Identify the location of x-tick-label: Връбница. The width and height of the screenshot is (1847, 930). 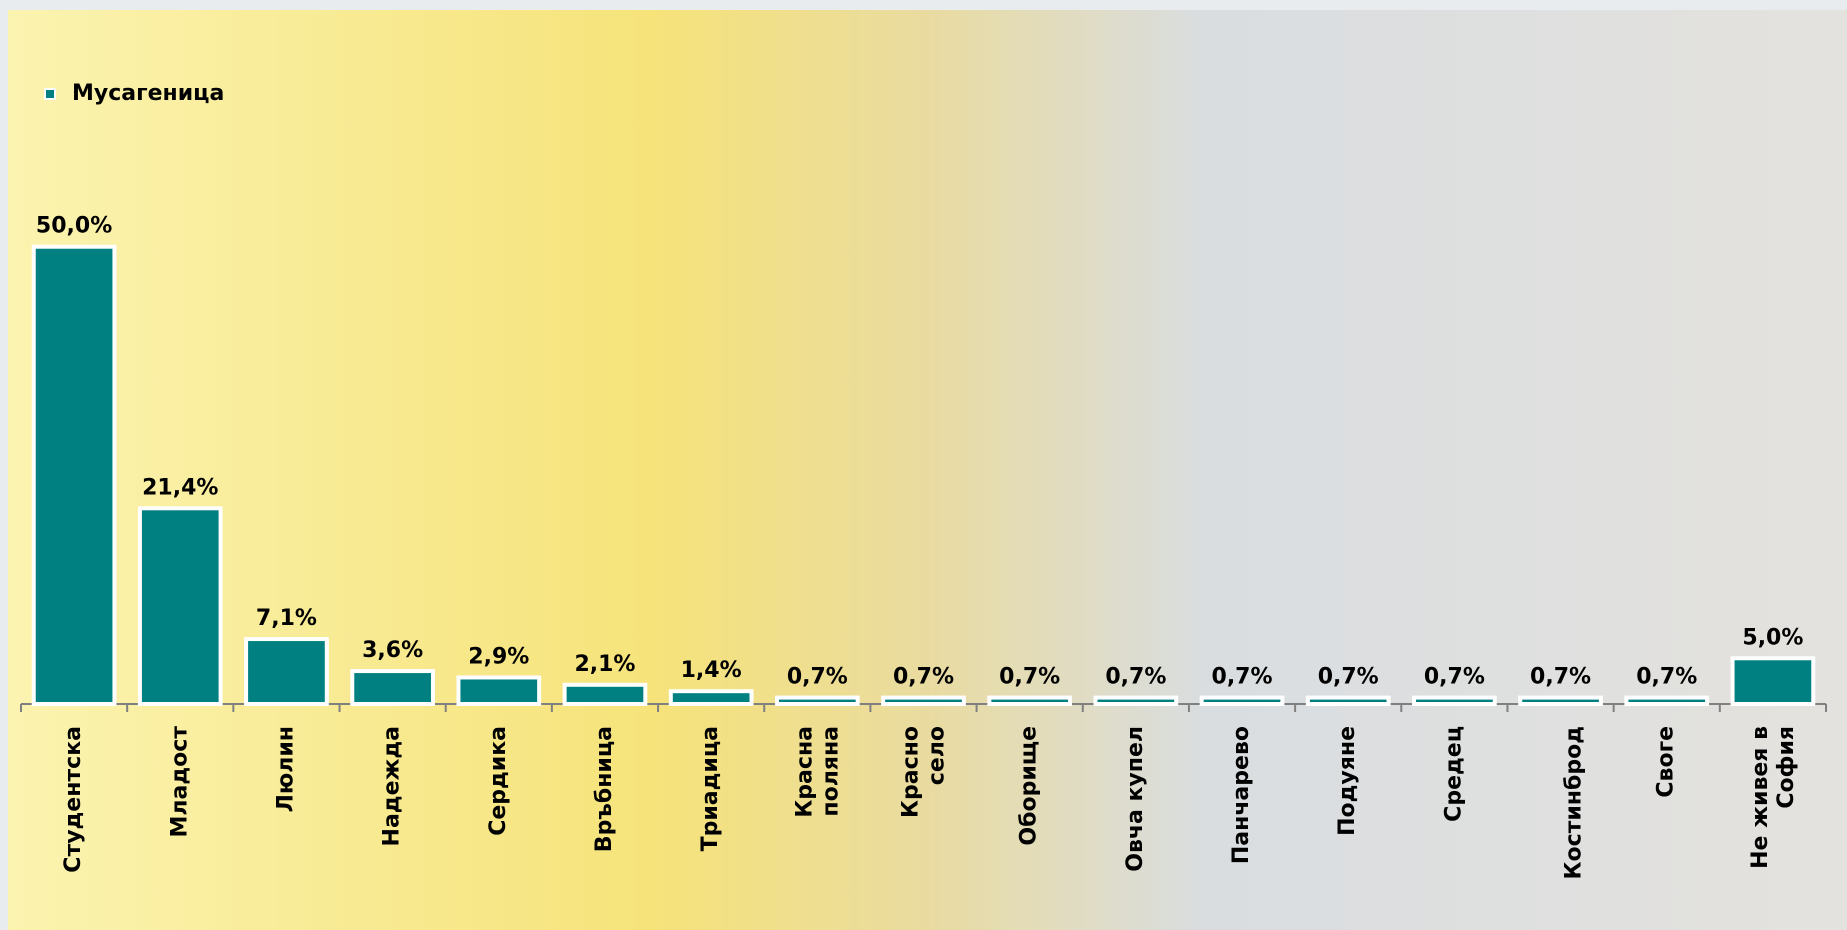
(604, 789).